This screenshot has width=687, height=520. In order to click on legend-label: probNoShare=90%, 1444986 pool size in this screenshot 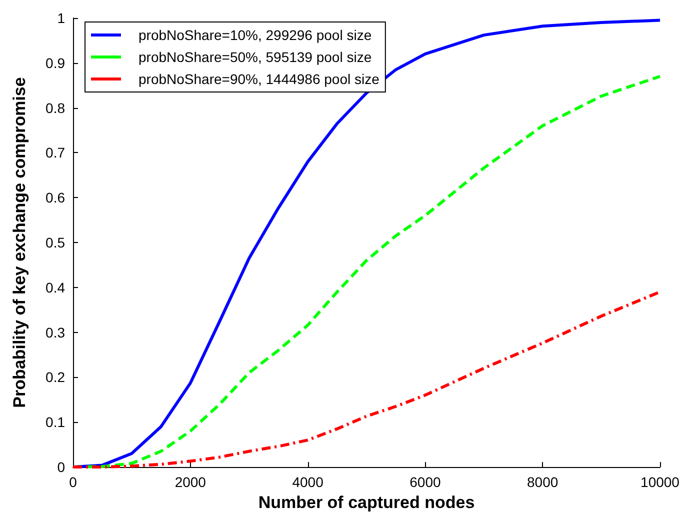, I will do `click(259, 79)`.